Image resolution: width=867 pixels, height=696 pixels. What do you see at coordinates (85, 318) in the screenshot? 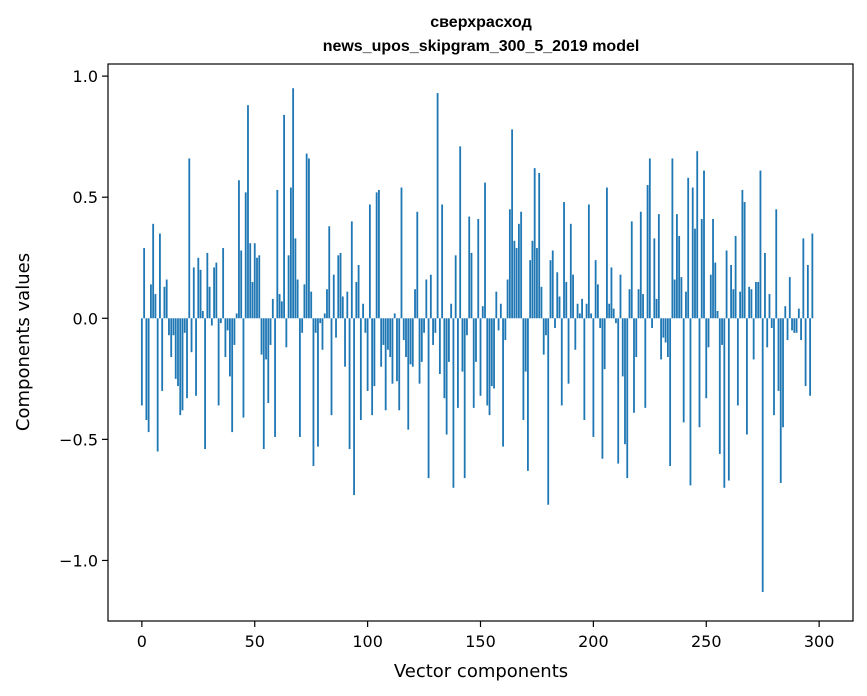
I see `y-tick-label: 0.0` at bounding box center [85, 318].